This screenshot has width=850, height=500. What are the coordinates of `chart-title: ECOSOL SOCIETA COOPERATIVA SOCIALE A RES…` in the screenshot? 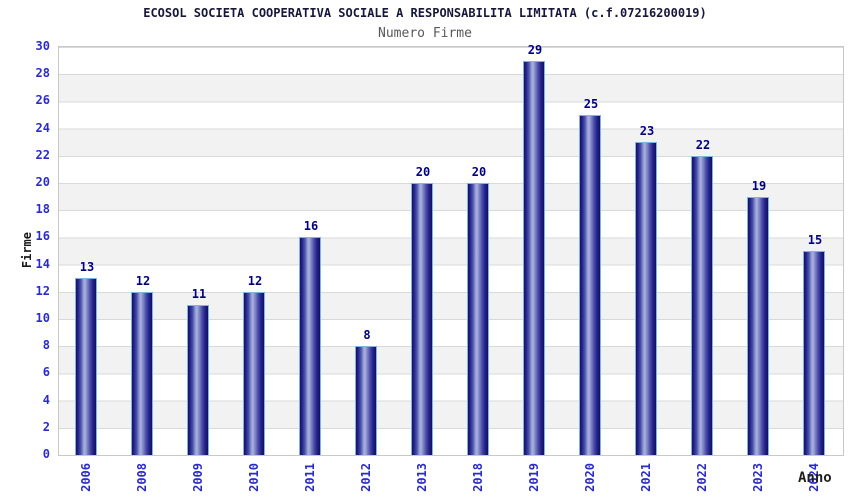 It's located at (425, 13).